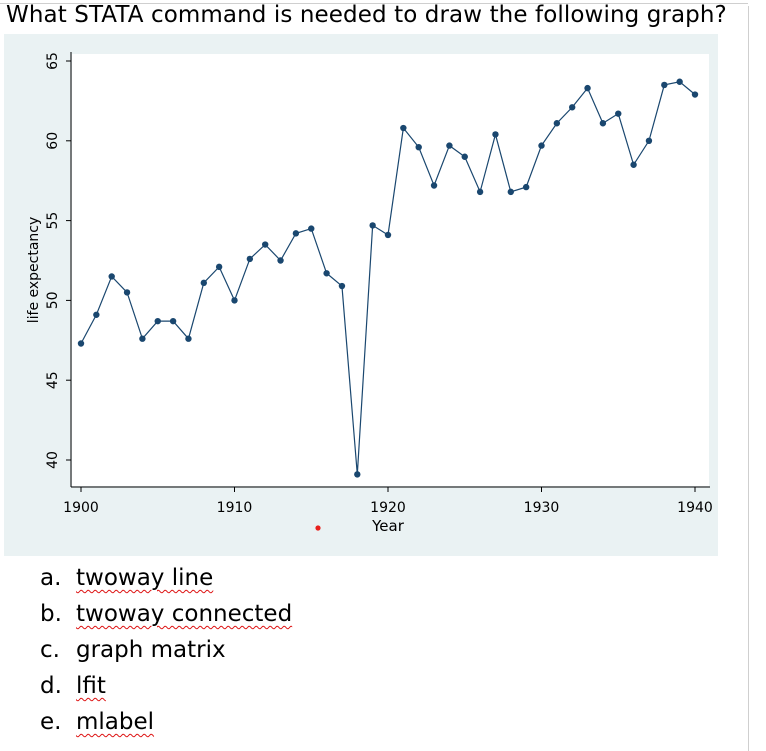  What do you see at coordinates (96, 314) in the screenshot?
I see `data-point-1901` at bounding box center [96, 314].